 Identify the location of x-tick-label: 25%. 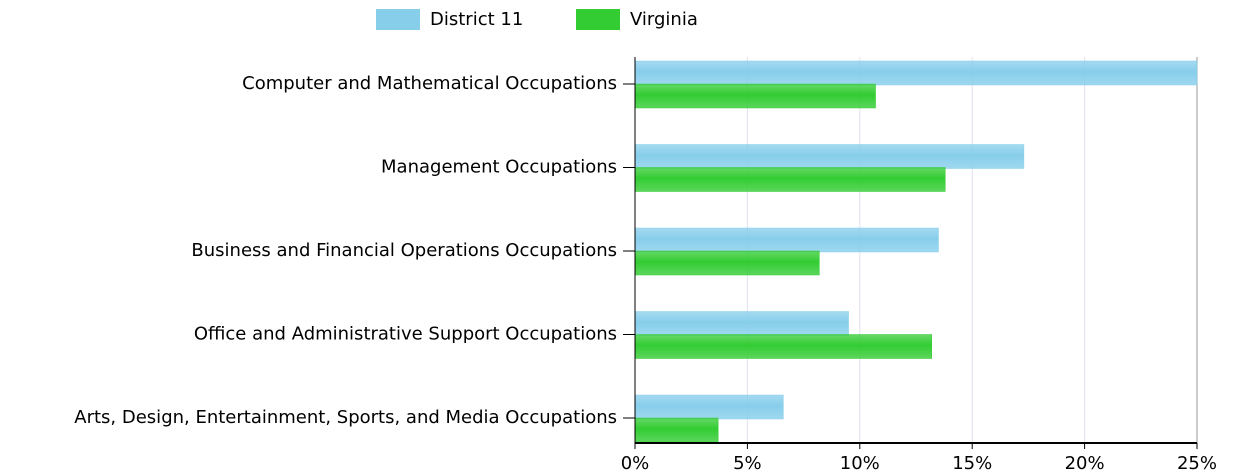
(1197, 463).